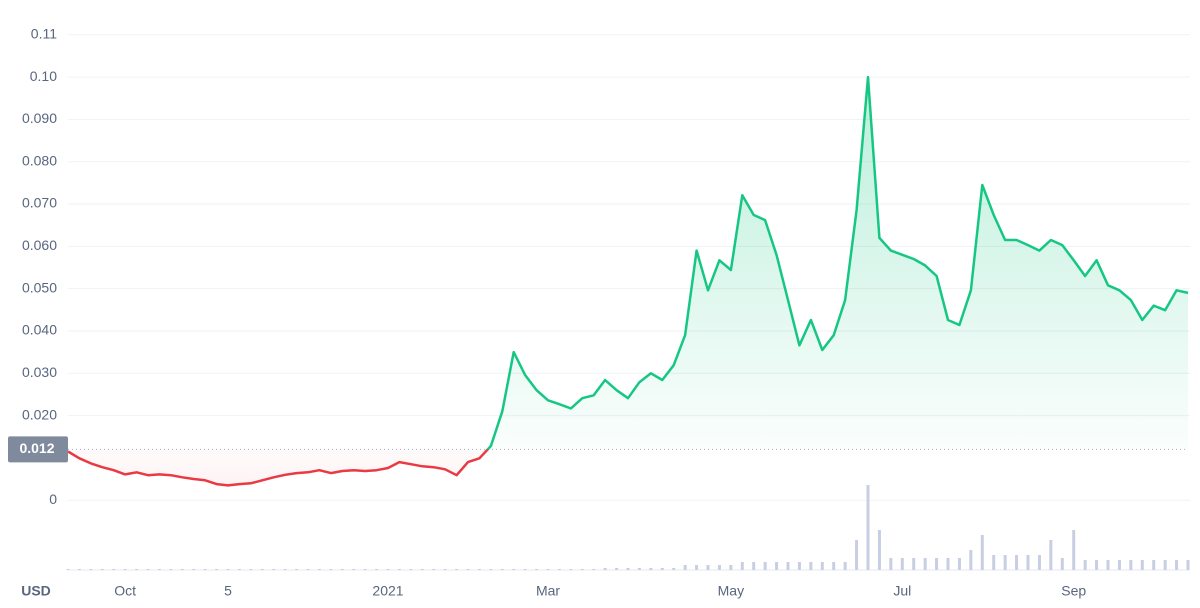 The height and width of the screenshot is (608, 1200). I want to click on y-tick-label: 0.050, so click(39, 287).